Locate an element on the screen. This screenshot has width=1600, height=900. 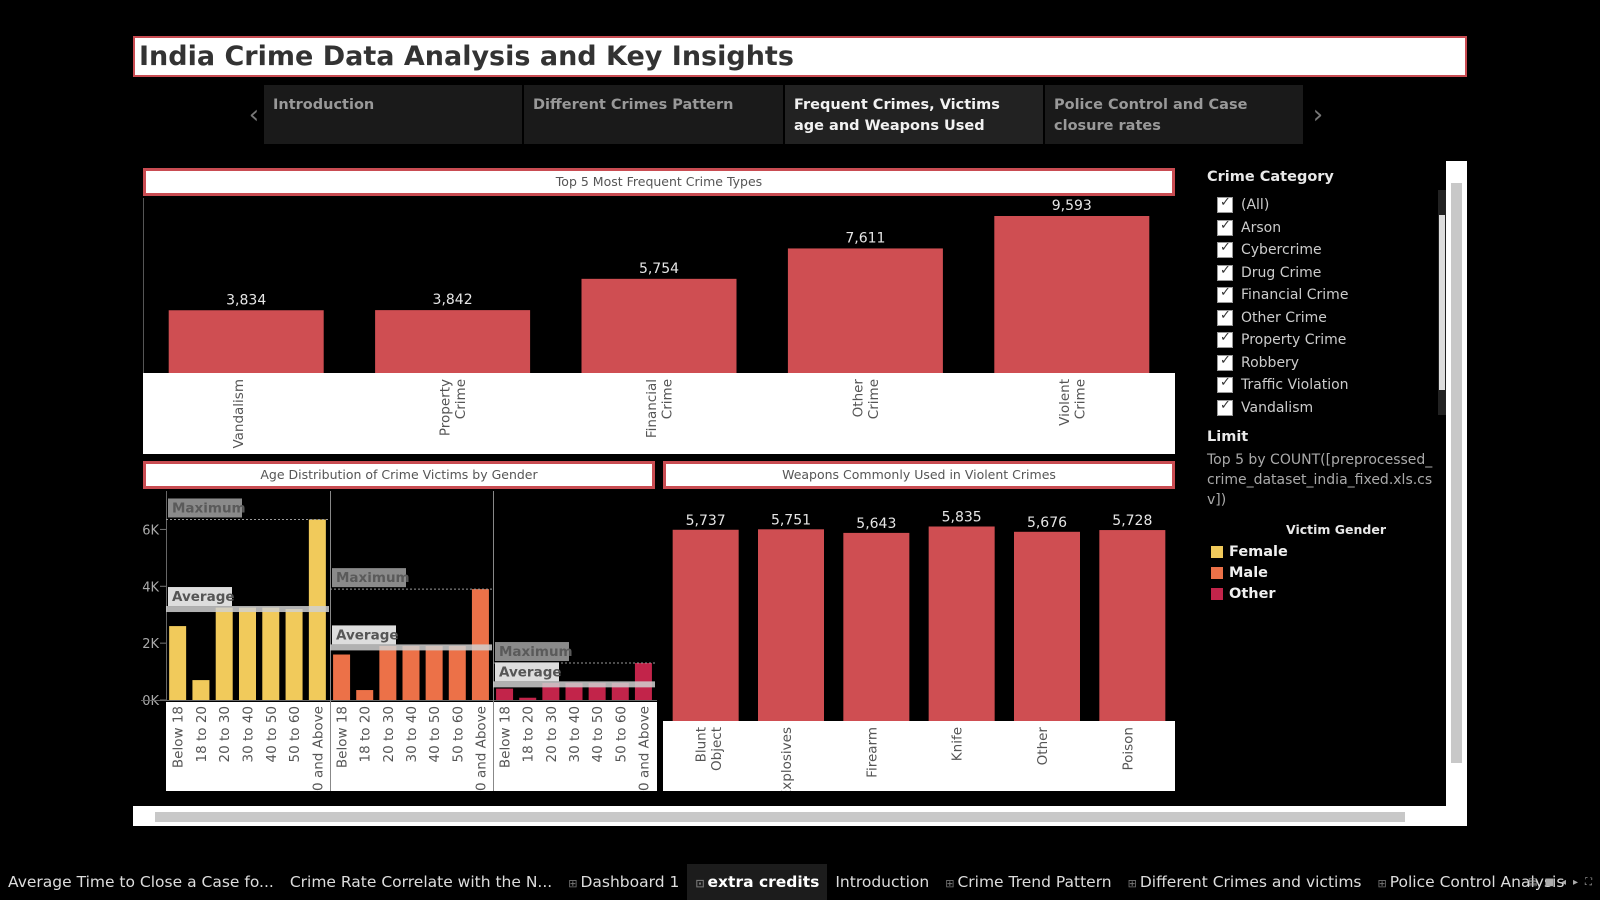
chevron-left-icon: ‹ is located at coordinates (254, 115).